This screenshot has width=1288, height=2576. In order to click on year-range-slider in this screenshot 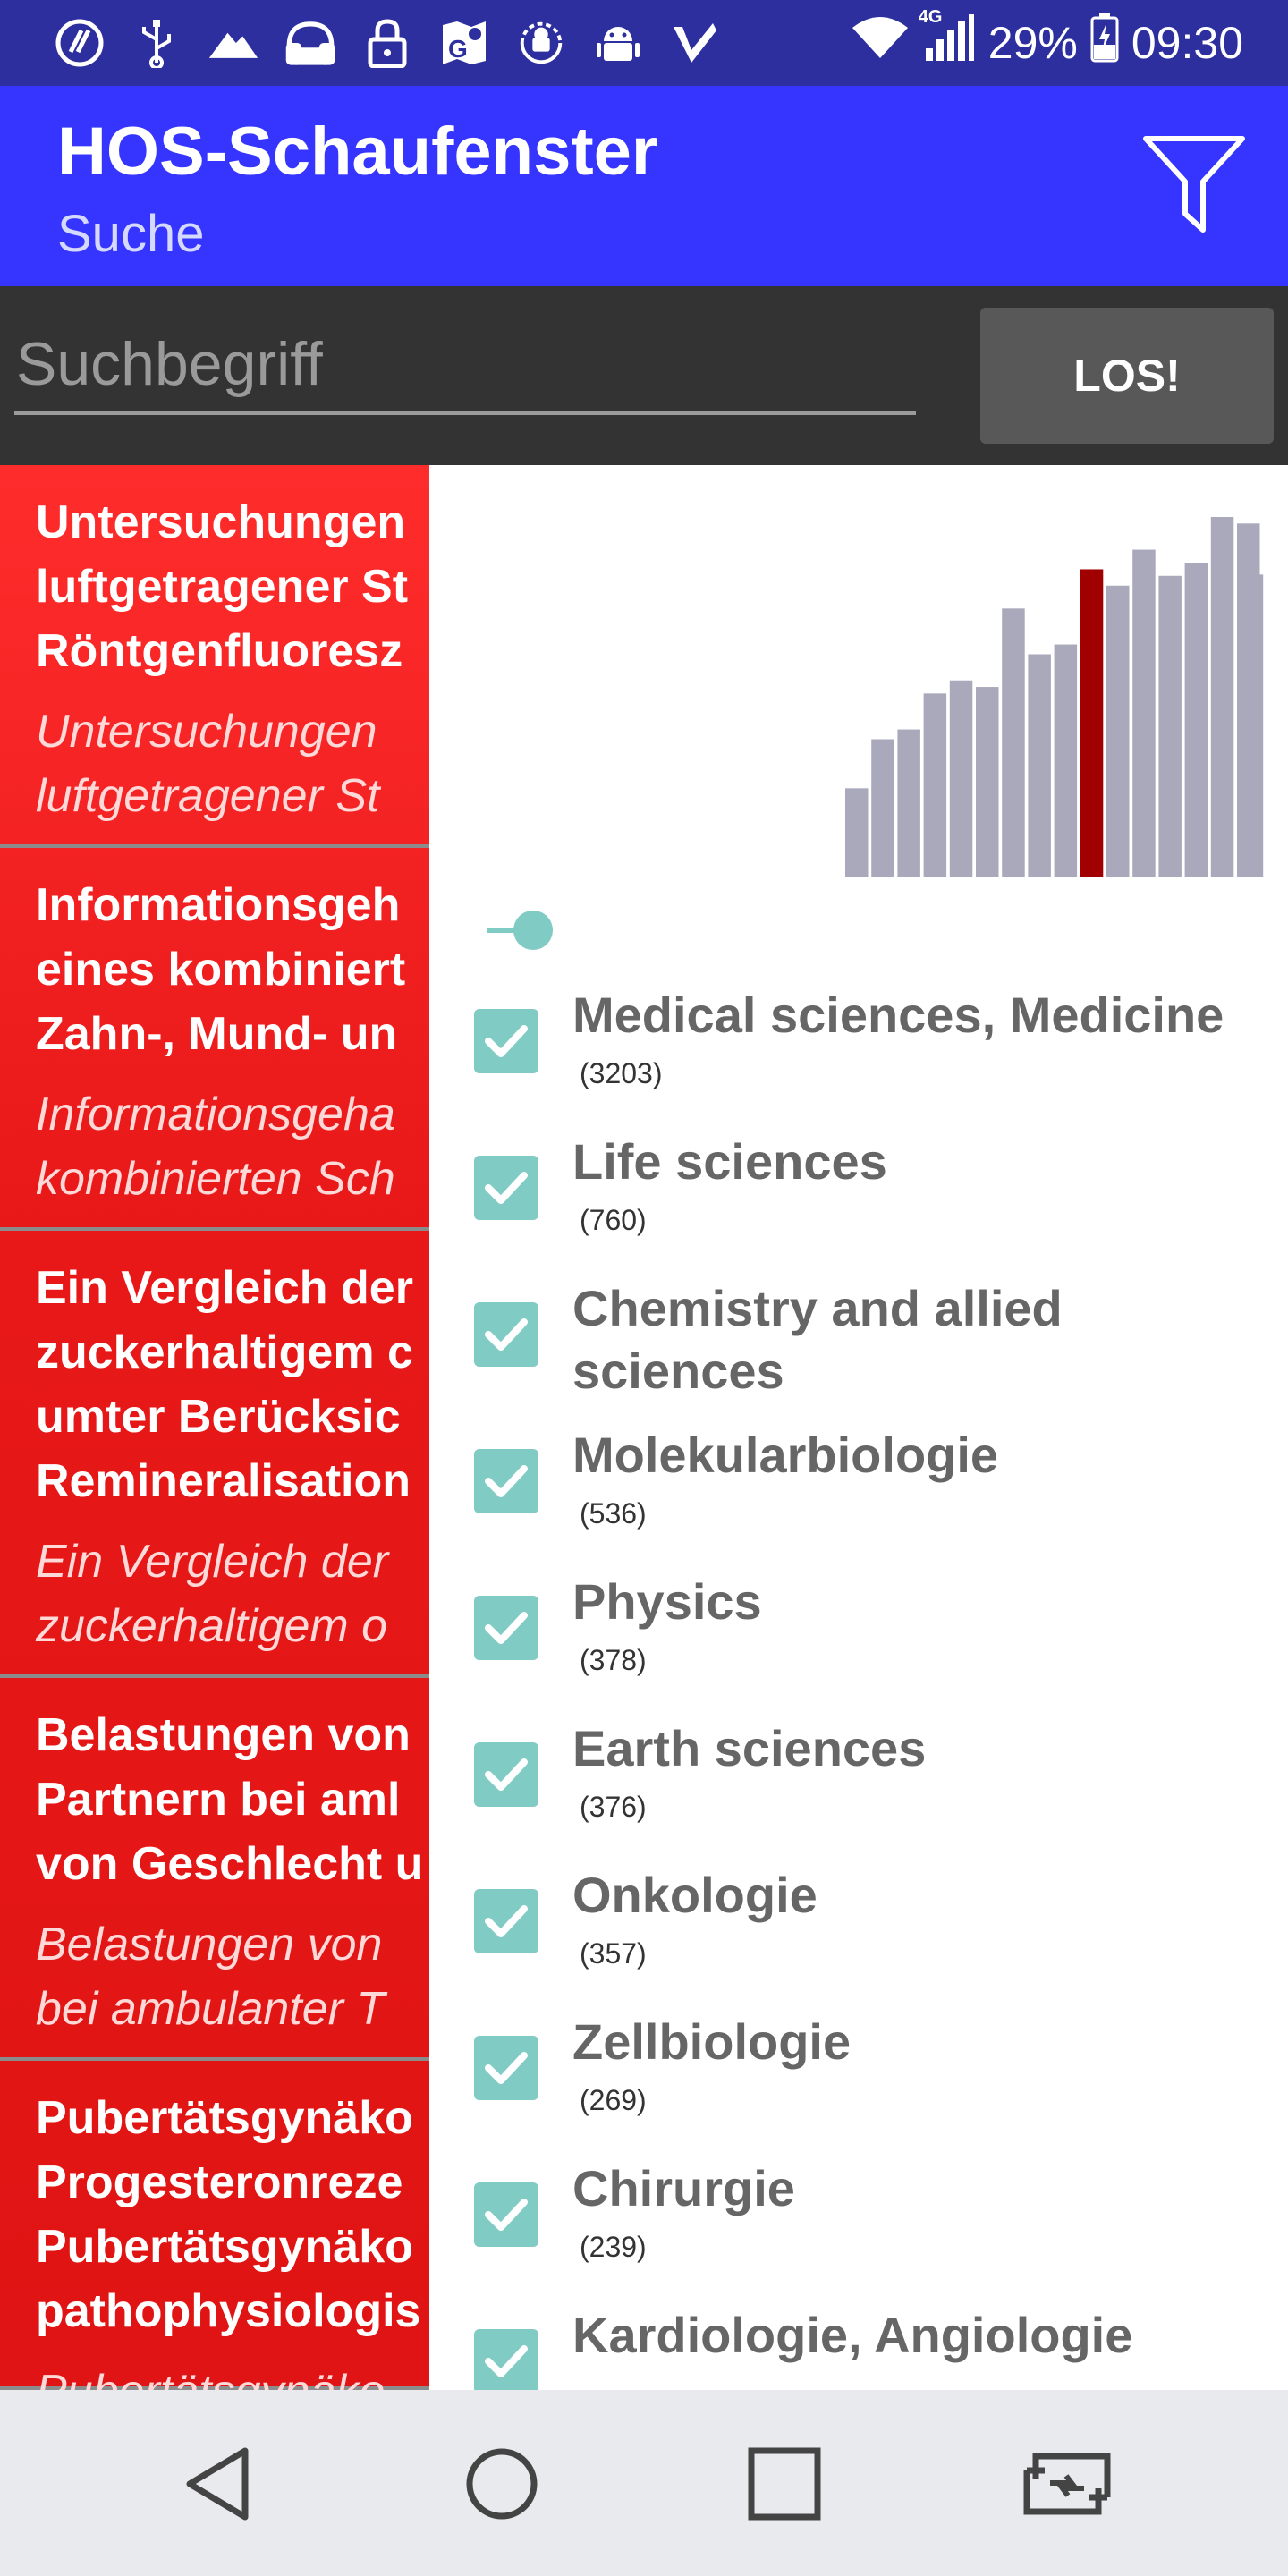, I will do `click(527, 930)`.